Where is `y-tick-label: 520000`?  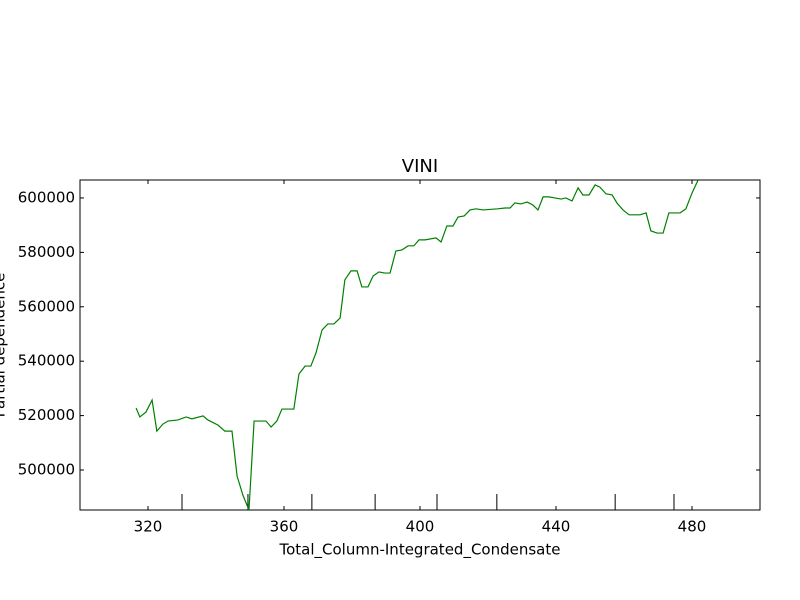 y-tick-label: 520000 is located at coordinates (46, 415).